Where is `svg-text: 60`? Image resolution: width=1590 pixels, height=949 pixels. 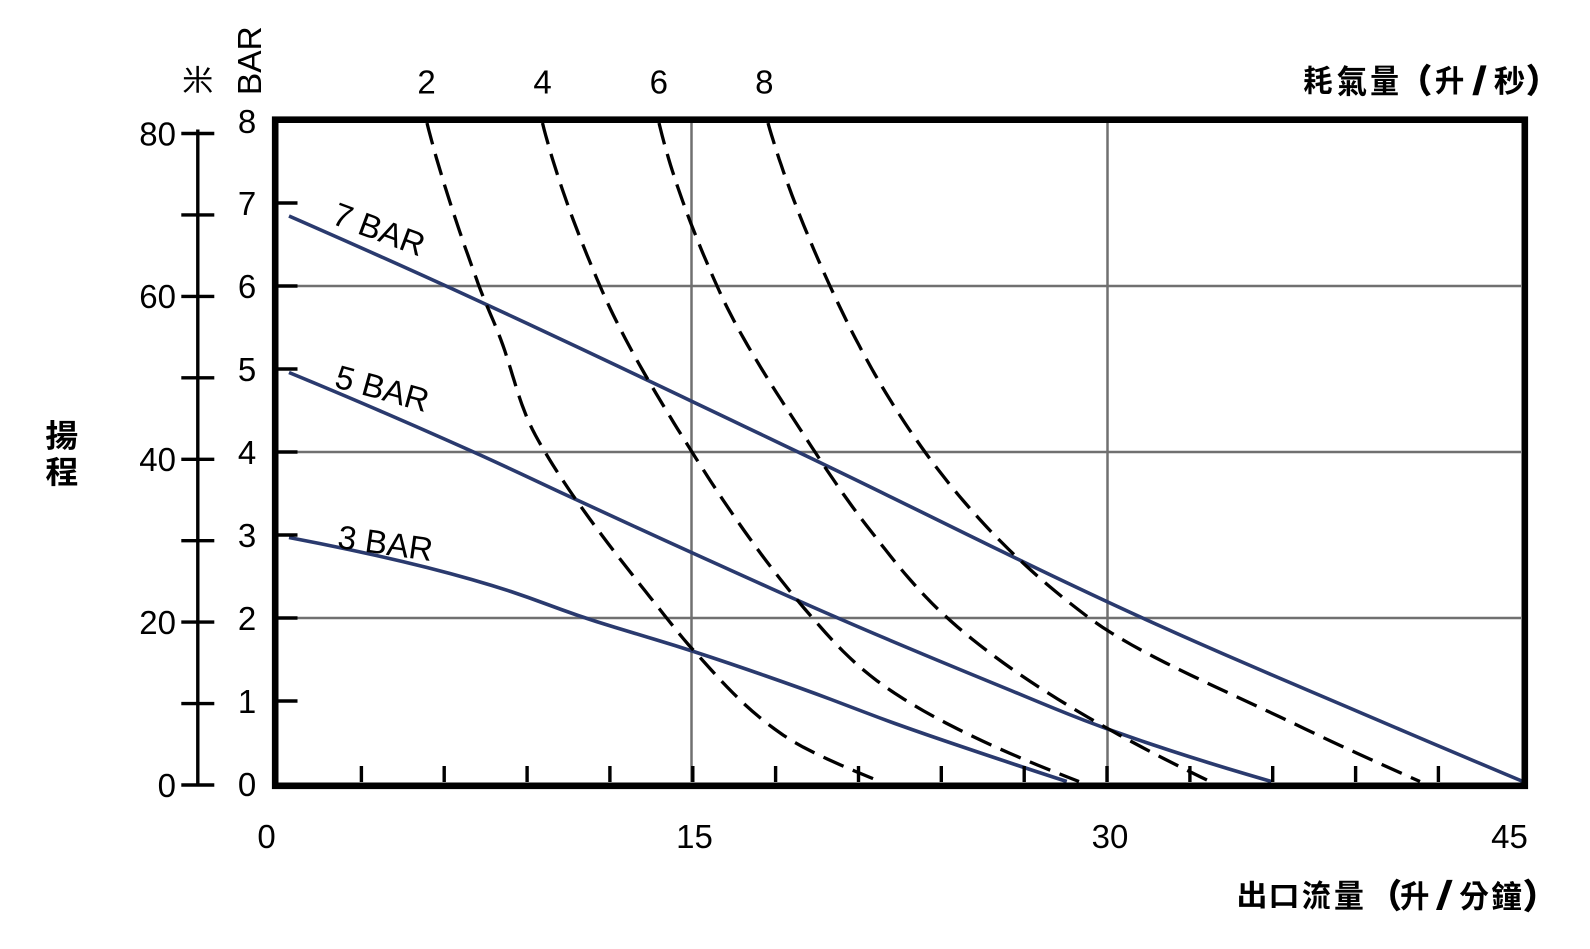
svg-text: 60 is located at coordinates (157, 296).